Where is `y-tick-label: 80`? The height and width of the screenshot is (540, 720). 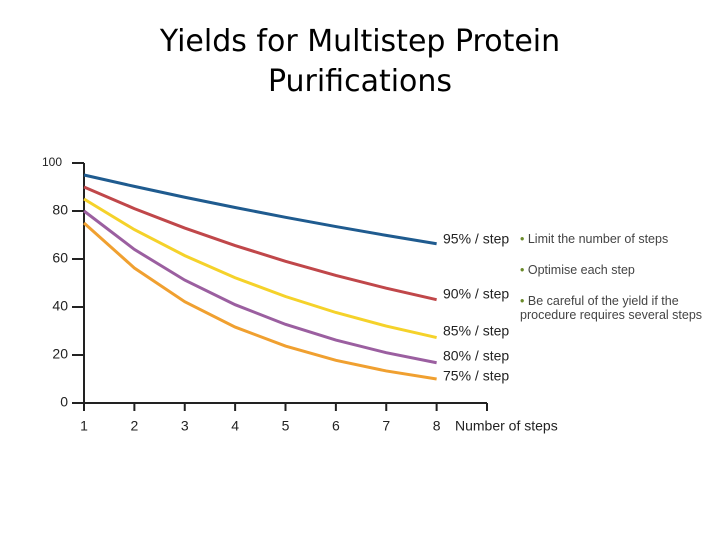
y-tick-label: 80 is located at coordinates (60, 210).